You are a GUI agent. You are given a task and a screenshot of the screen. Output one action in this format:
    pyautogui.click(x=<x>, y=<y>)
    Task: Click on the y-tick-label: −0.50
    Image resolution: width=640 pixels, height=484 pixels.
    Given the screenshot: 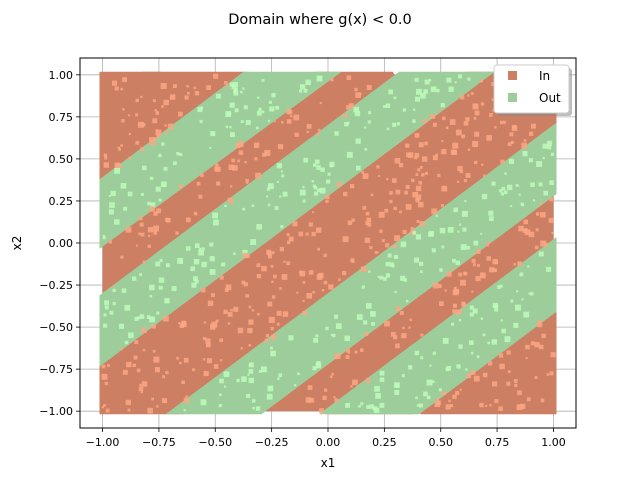 What is the action you would take?
    pyautogui.click(x=56, y=327)
    